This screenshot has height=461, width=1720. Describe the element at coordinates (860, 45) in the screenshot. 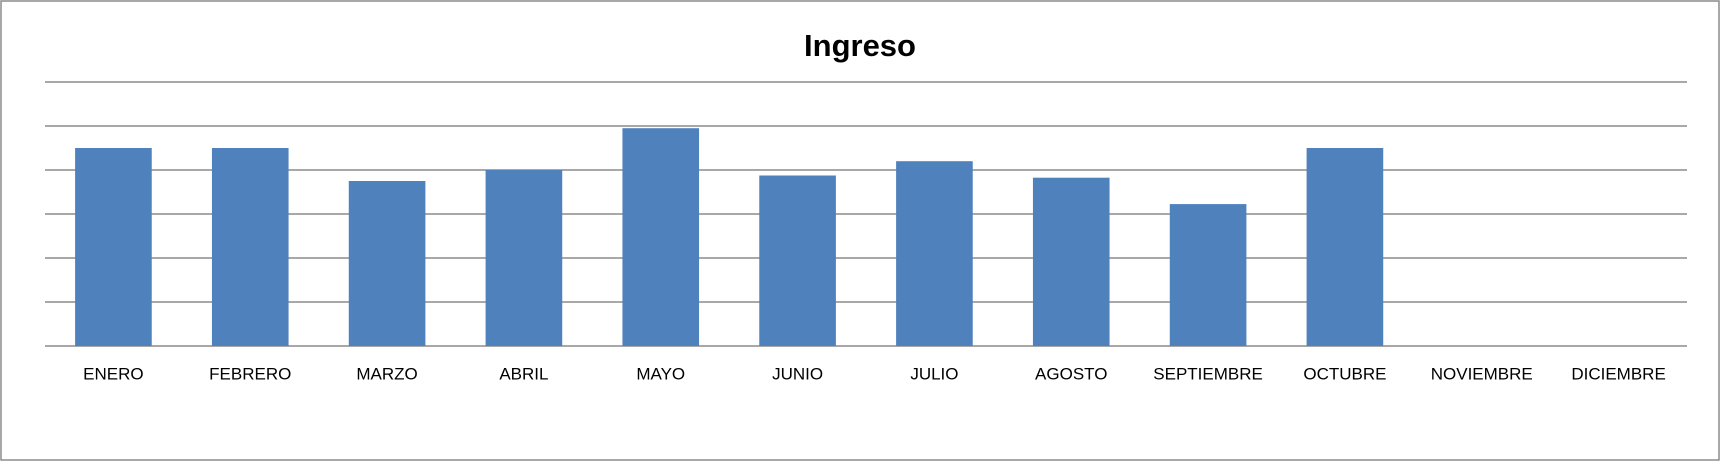

I see `chart-title: Ingreso` at that location.